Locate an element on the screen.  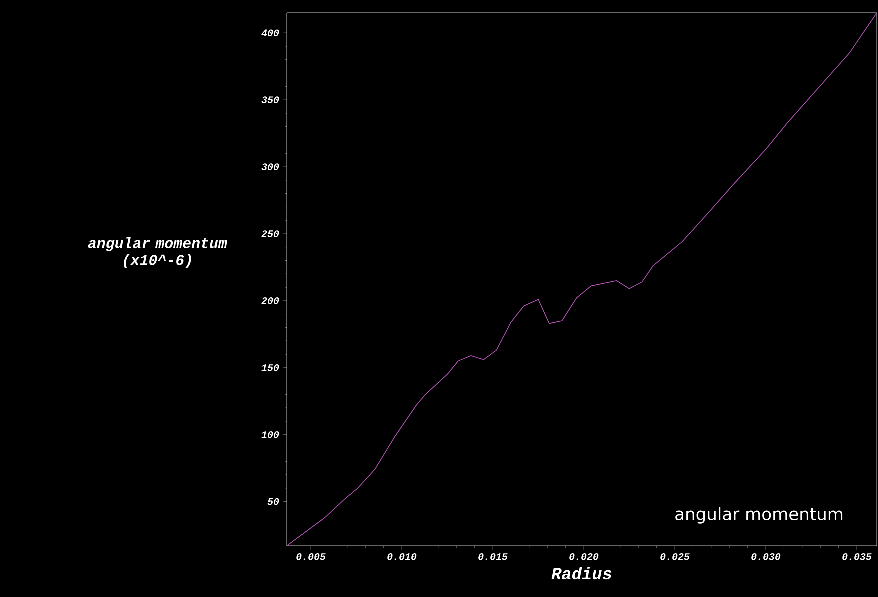
y-tick-label: 100 is located at coordinates (271, 434).